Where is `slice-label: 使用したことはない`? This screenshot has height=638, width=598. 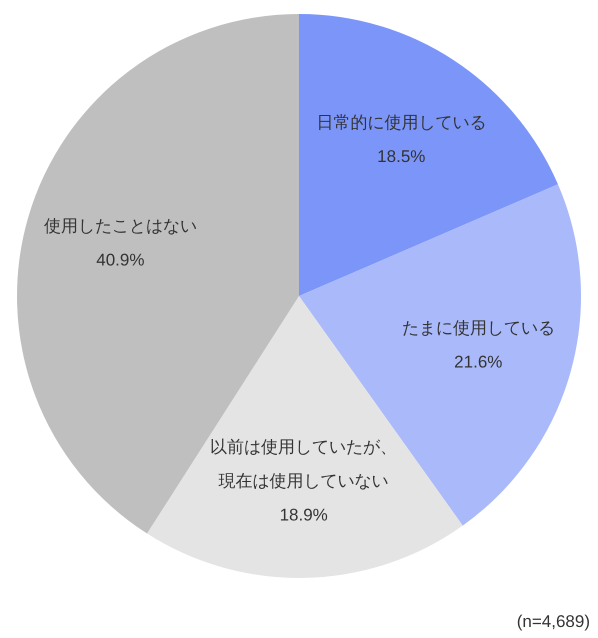 slice-label: 使用したことはない is located at coordinates (120, 226).